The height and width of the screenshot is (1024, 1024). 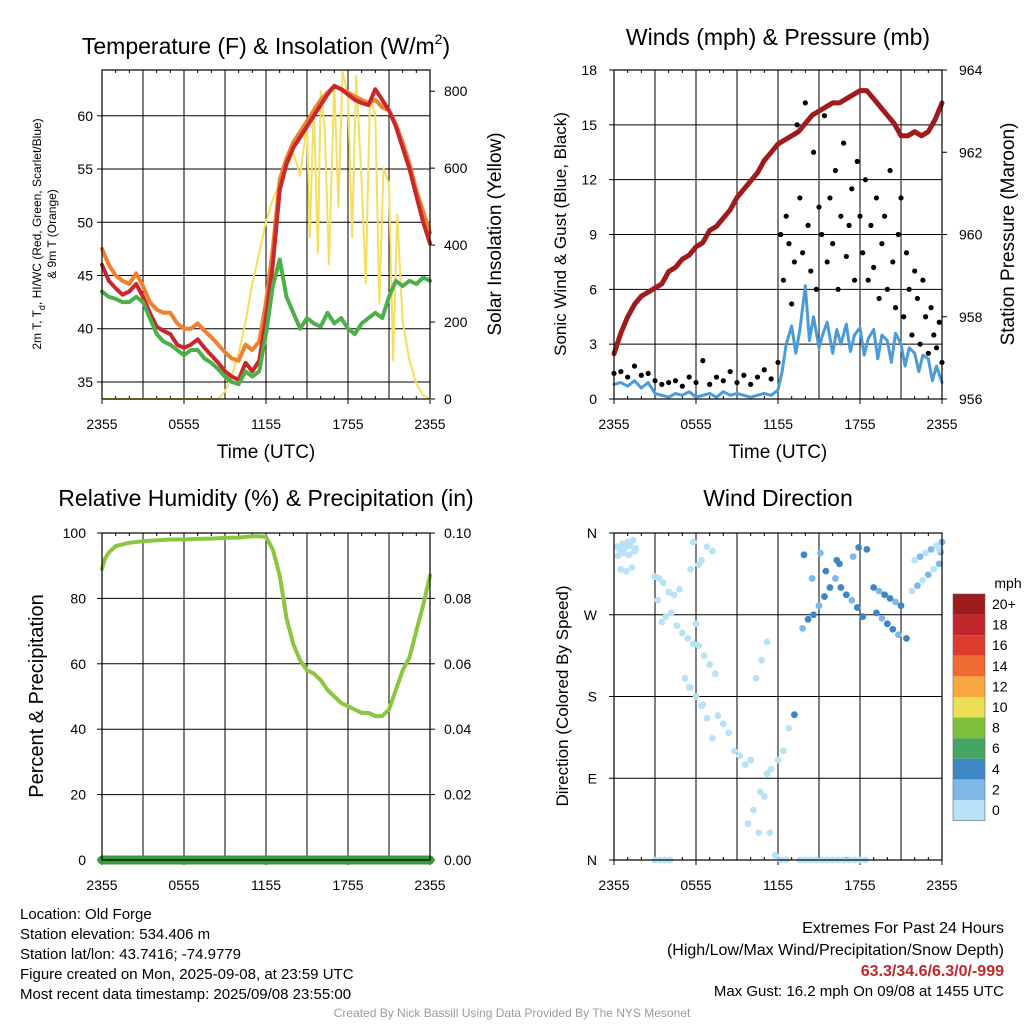 I want to click on station-pressure-line, so click(x=778, y=222).